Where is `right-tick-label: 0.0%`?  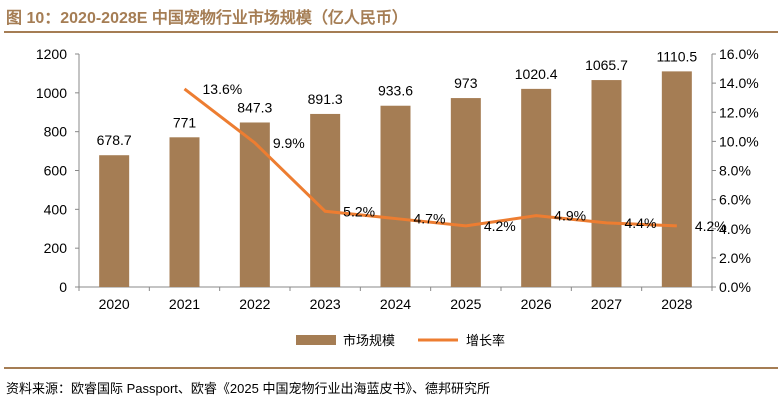 right-tick-label: 0.0% is located at coordinates (735, 287).